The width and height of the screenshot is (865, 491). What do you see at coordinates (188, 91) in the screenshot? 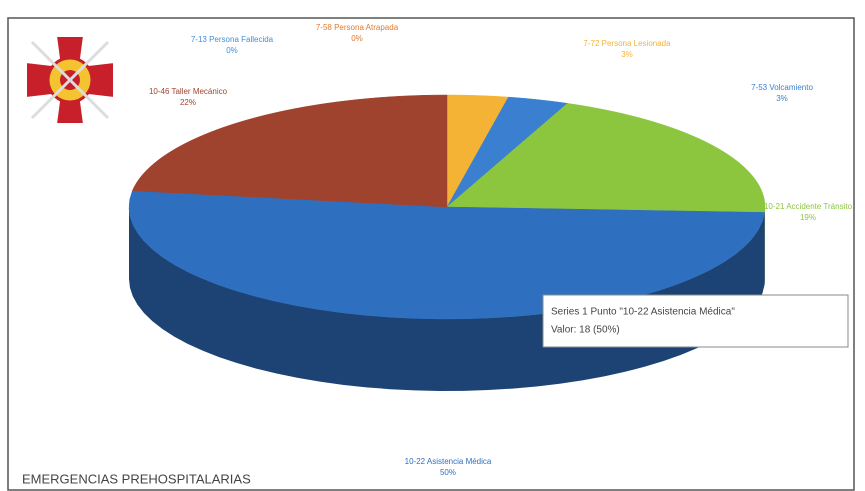
I see `slice-label: 10-46 Taller Mecánico` at bounding box center [188, 91].